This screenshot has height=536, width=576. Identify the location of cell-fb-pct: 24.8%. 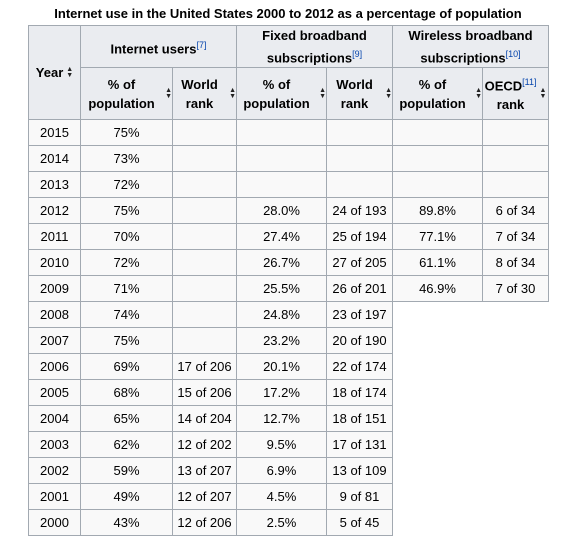
(281, 315).